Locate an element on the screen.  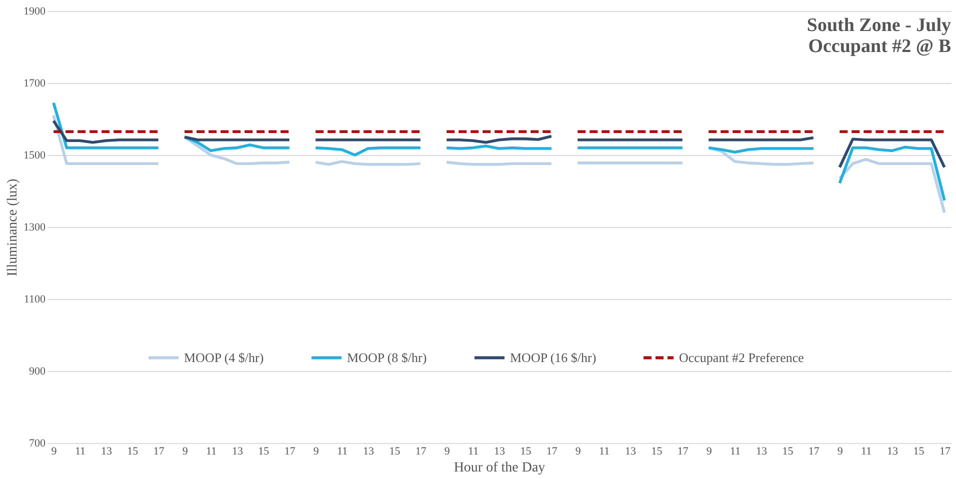
legend-label: MOOP (4 $/hr) is located at coordinates (224, 357).